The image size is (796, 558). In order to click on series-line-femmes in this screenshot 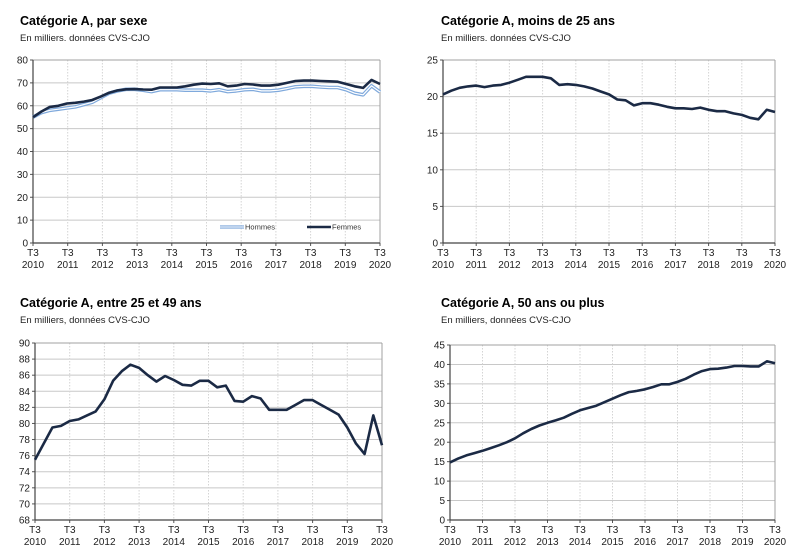, I will do `click(206, 98)`.